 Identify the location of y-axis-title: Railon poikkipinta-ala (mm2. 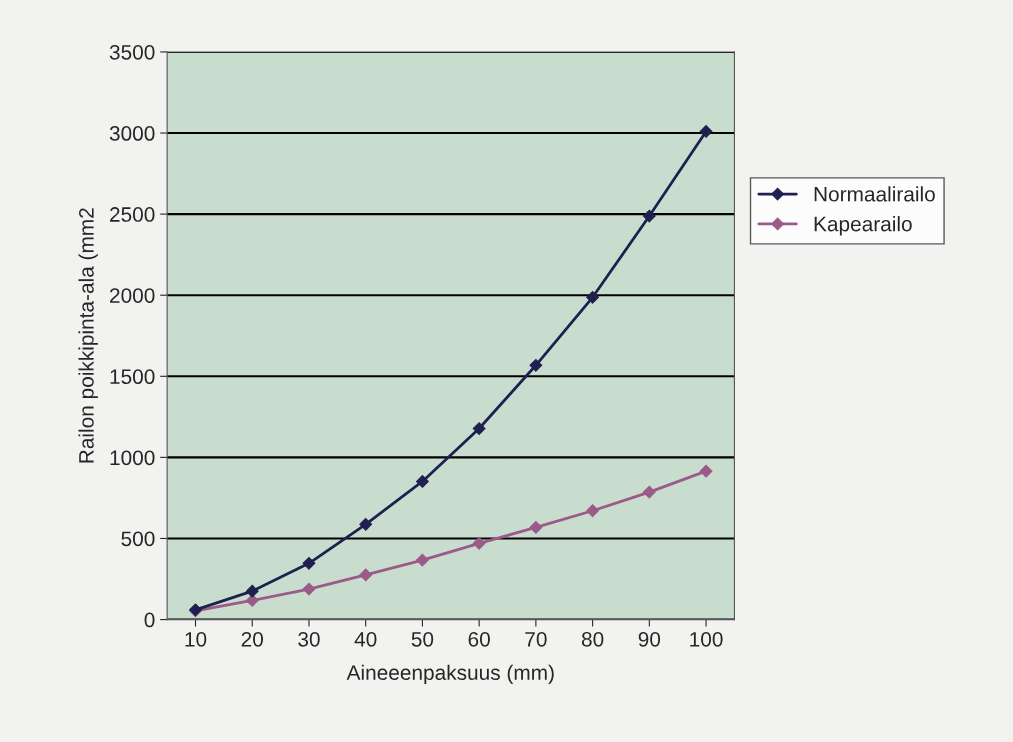
(88, 335).